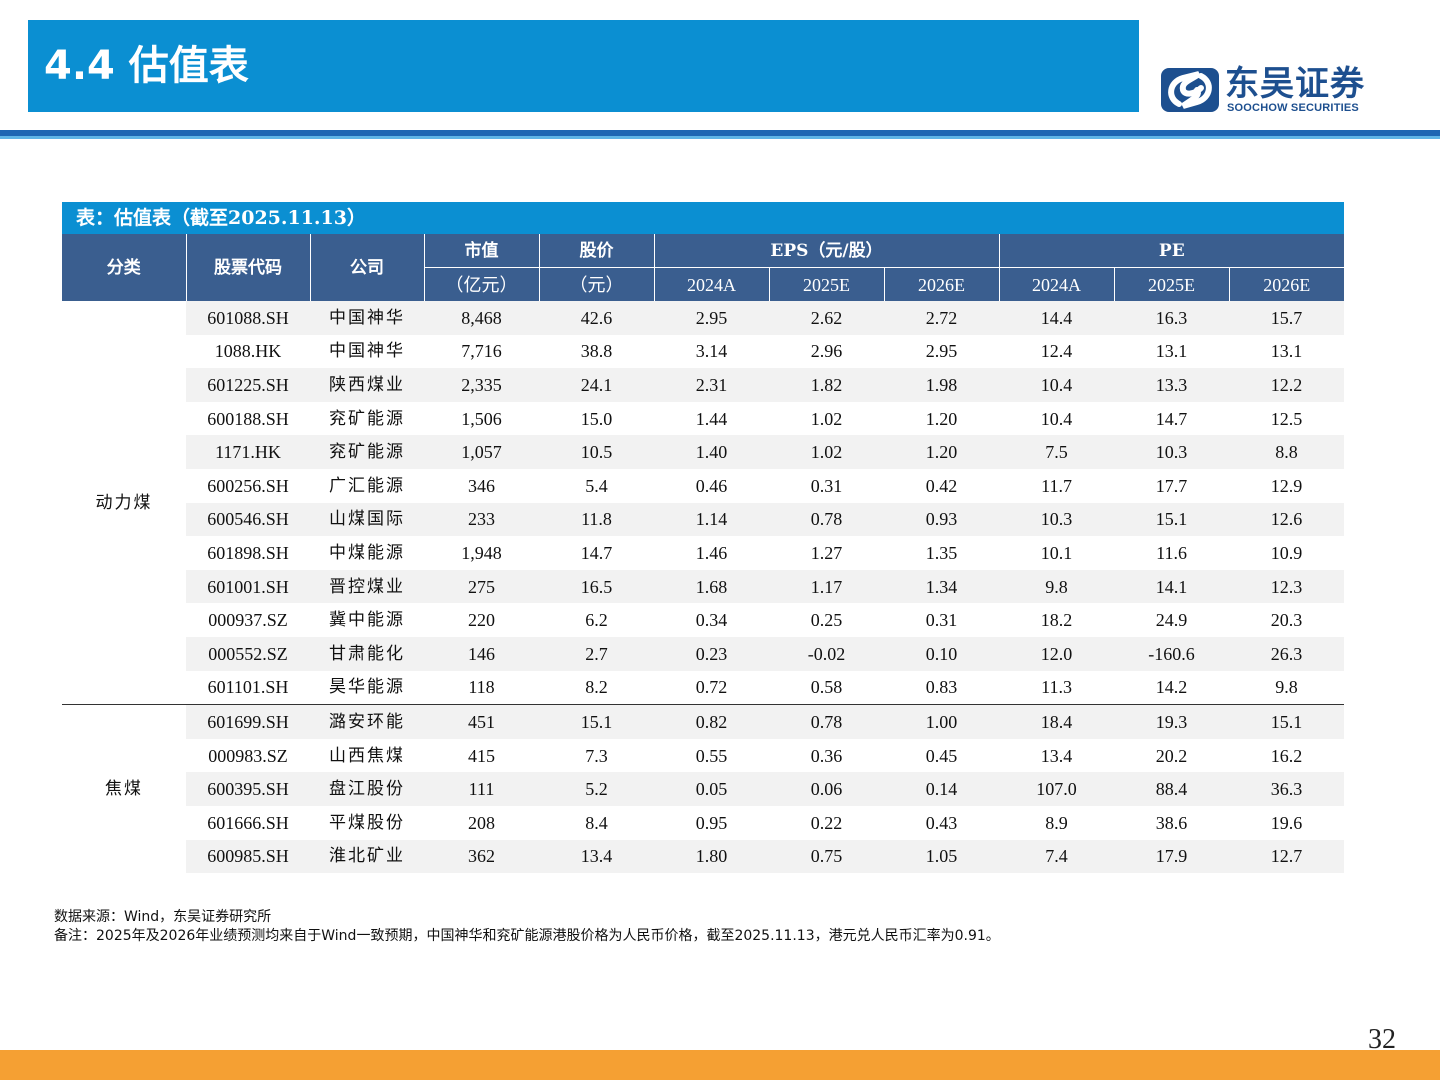  What do you see at coordinates (1057, 586) in the screenshot?
I see `pe-2024-cell: 9.8` at bounding box center [1057, 586].